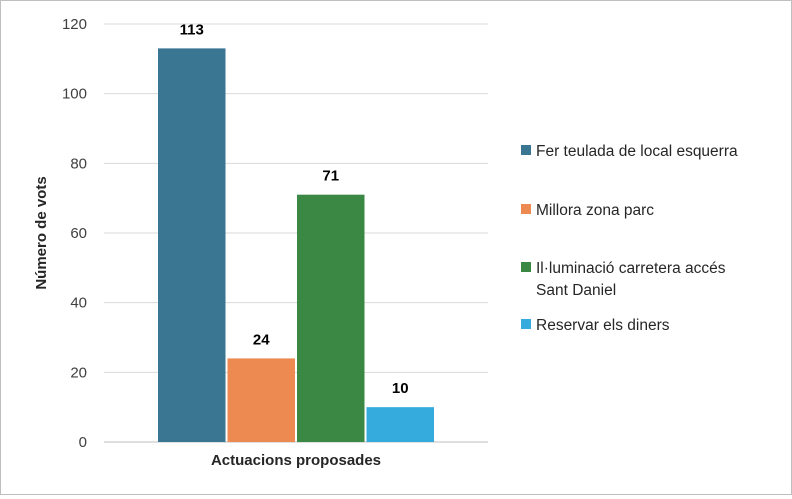 This screenshot has height=499, width=792. What do you see at coordinates (78, 233) in the screenshot?
I see `y-tick-label: 60` at bounding box center [78, 233].